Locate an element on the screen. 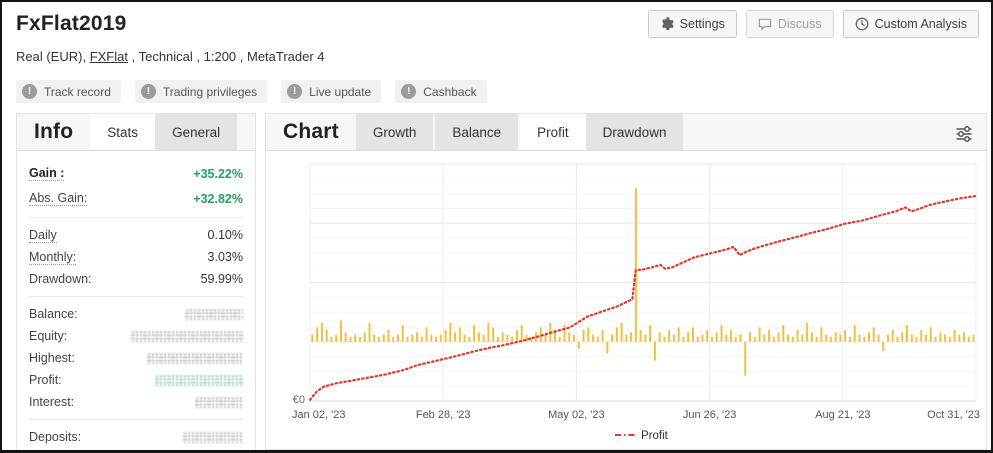  settings-button: Settings is located at coordinates (692, 24).